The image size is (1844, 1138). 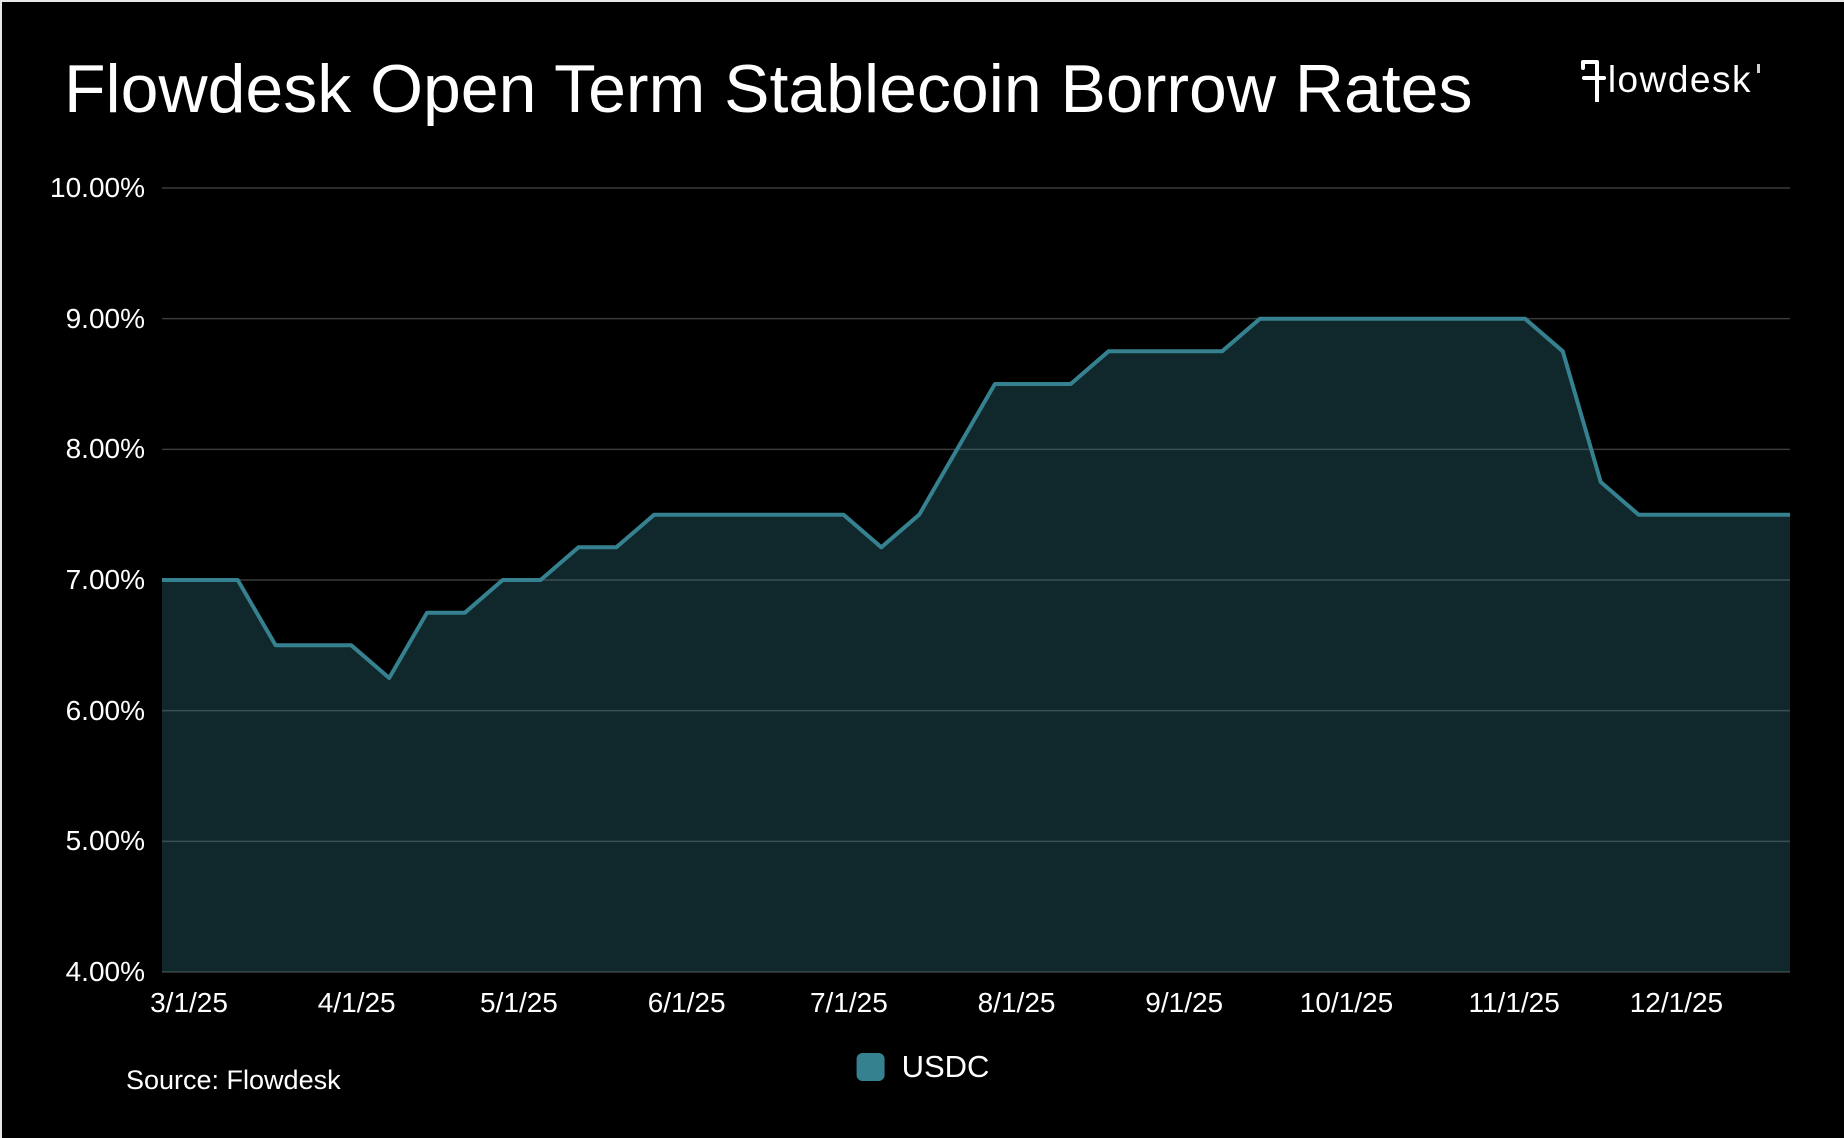 What do you see at coordinates (1679, 79) in the screenshot?
I see `flowdesk-logo-text: lowdesk` at bounding box center [1679, 79].